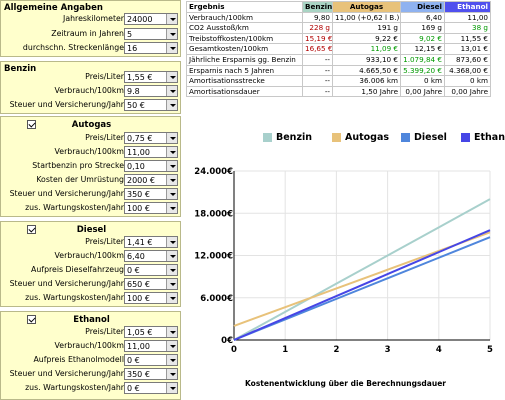 This screenshot has height=400, width=505. What do you see at coordinates (140, 242) in the screenshot?
I see `diesel-preis-value: 1,41 €` at bounding box center [140, 242].